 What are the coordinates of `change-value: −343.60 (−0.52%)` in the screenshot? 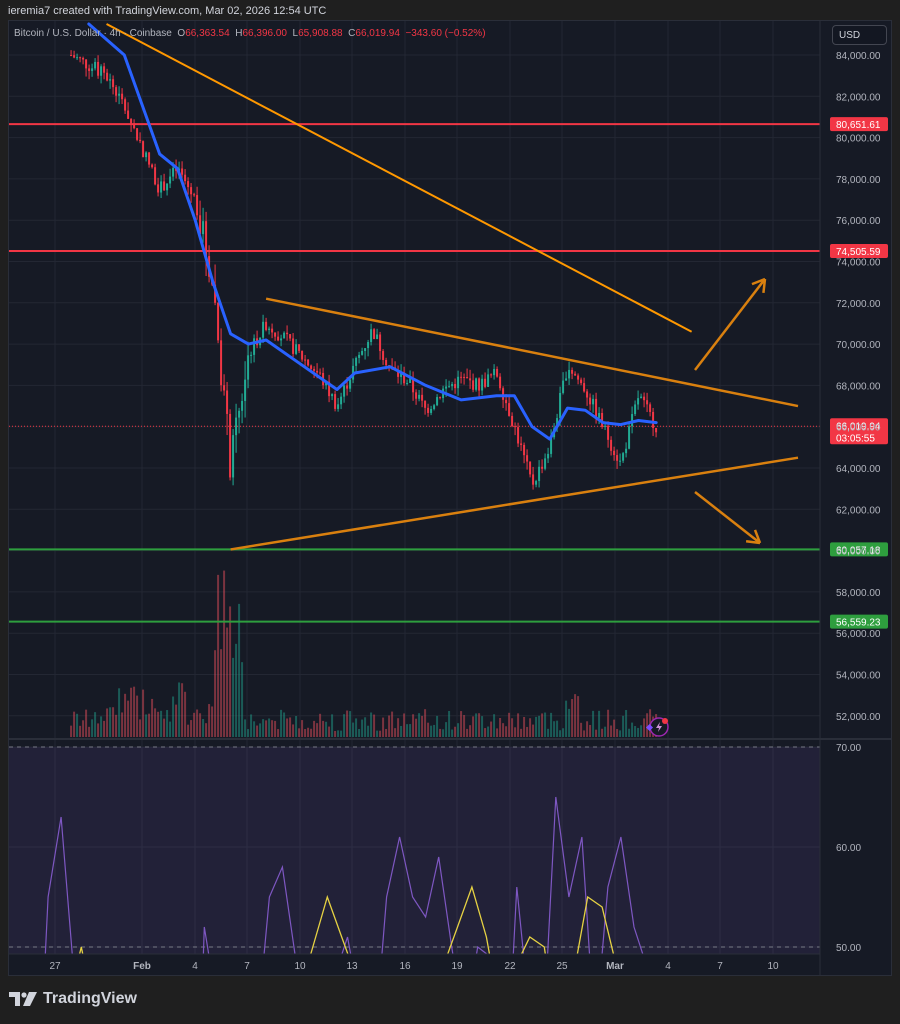 It's located at (445, 33).